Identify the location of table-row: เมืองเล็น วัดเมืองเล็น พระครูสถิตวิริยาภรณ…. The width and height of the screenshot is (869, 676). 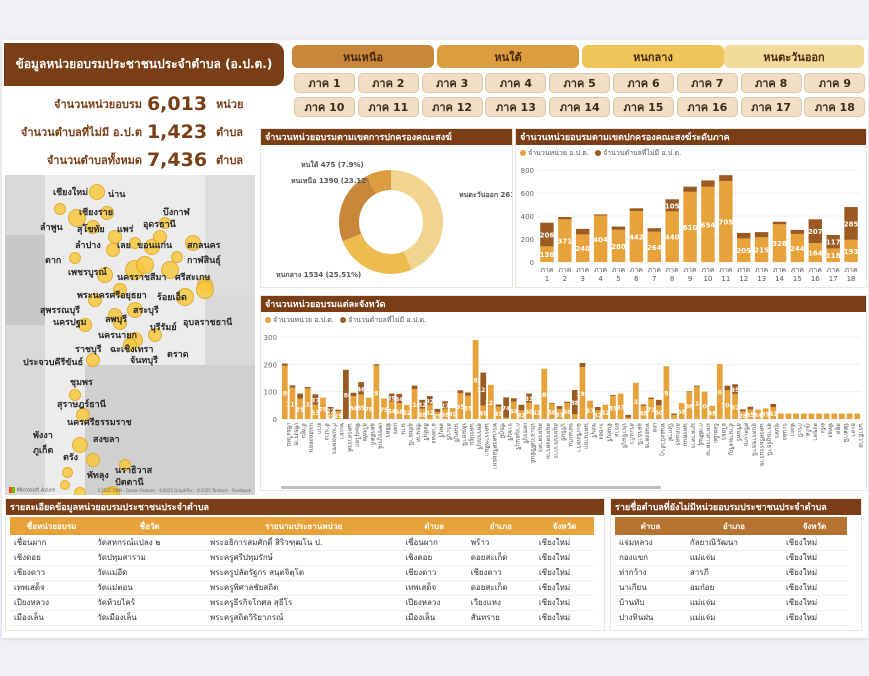
(302, 618).